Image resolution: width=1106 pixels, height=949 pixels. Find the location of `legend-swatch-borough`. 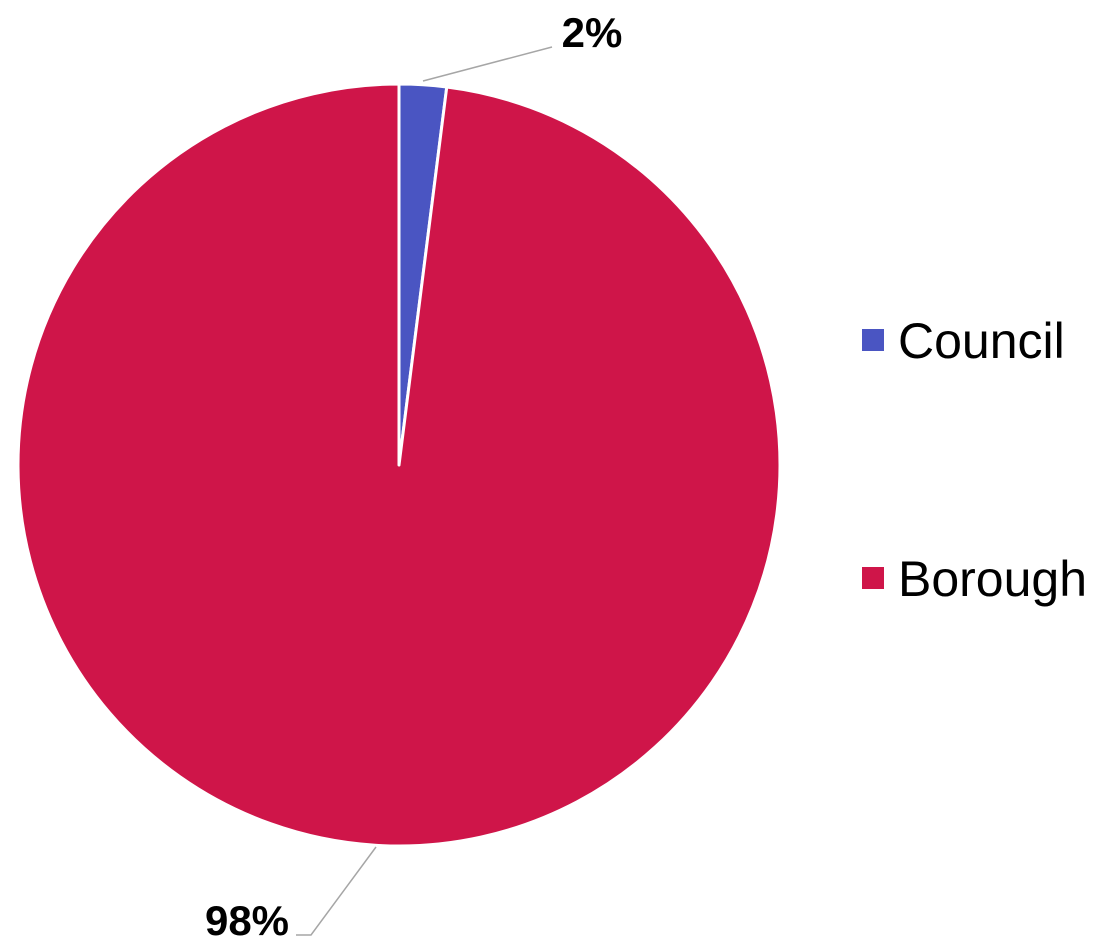

legend-swatch-borough is located at coordinates (873, 578).